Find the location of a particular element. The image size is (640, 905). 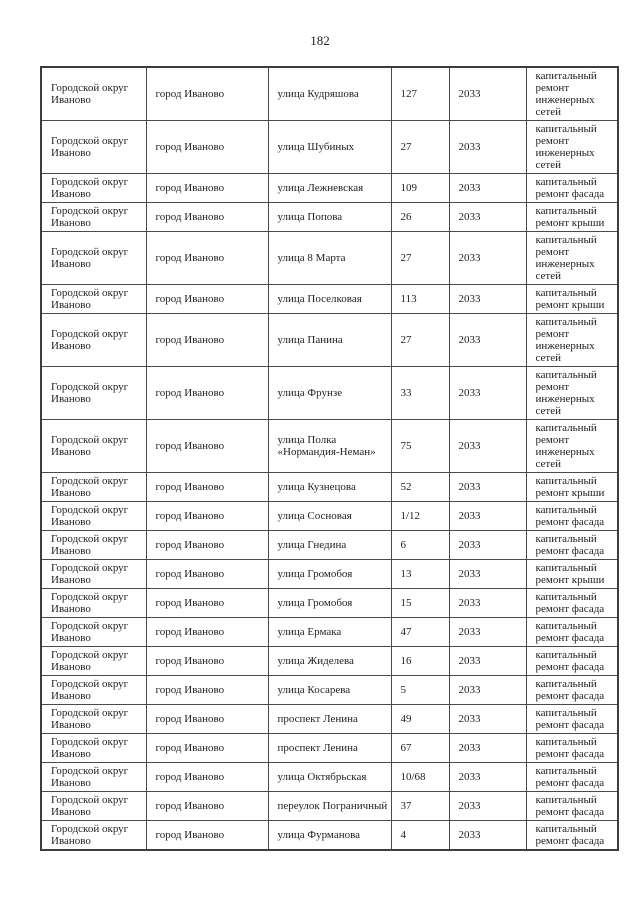

cell-house-number: 6 is located at coordinates (420, 545).